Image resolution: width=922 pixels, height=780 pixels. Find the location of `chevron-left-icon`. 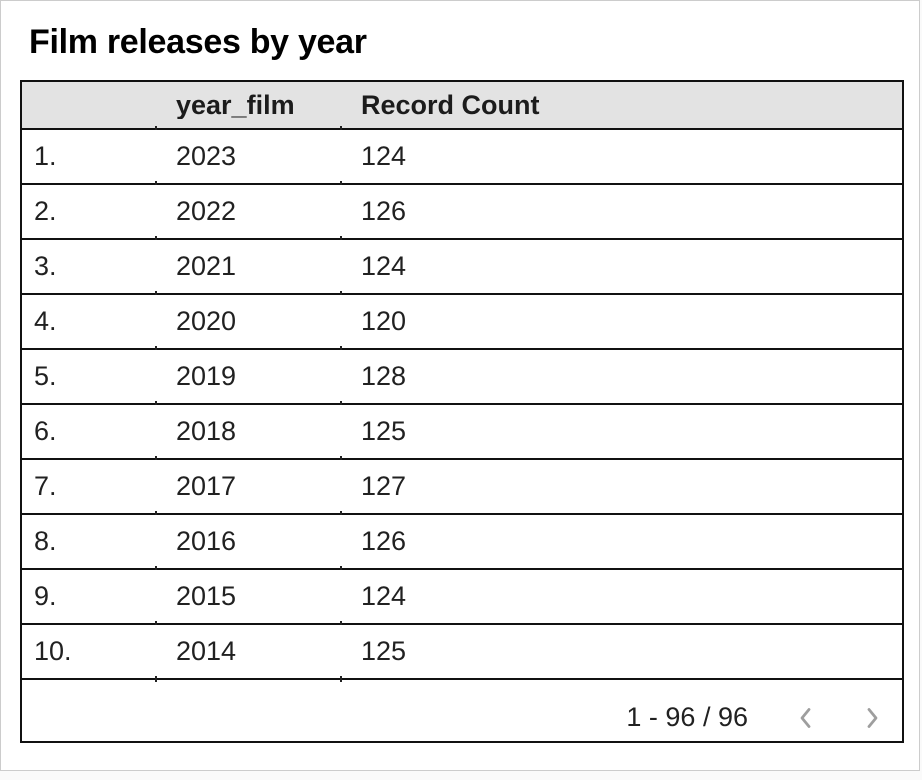

chevron-left-icon is located at coordinates (806, 718).